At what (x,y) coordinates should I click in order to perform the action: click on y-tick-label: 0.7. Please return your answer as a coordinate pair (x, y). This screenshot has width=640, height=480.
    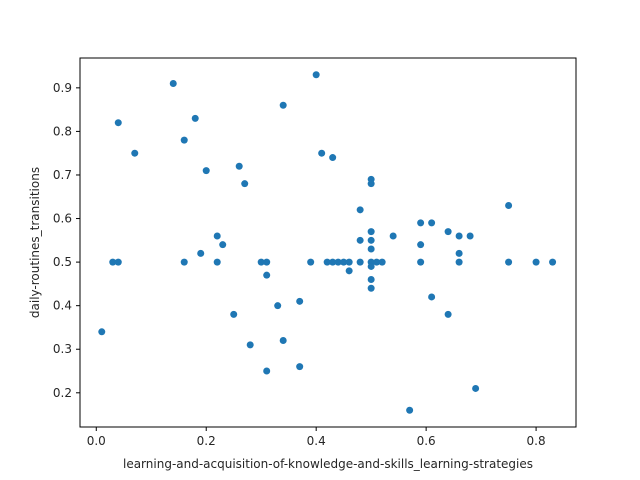
    Looking at the image, I should click on (62, 175).